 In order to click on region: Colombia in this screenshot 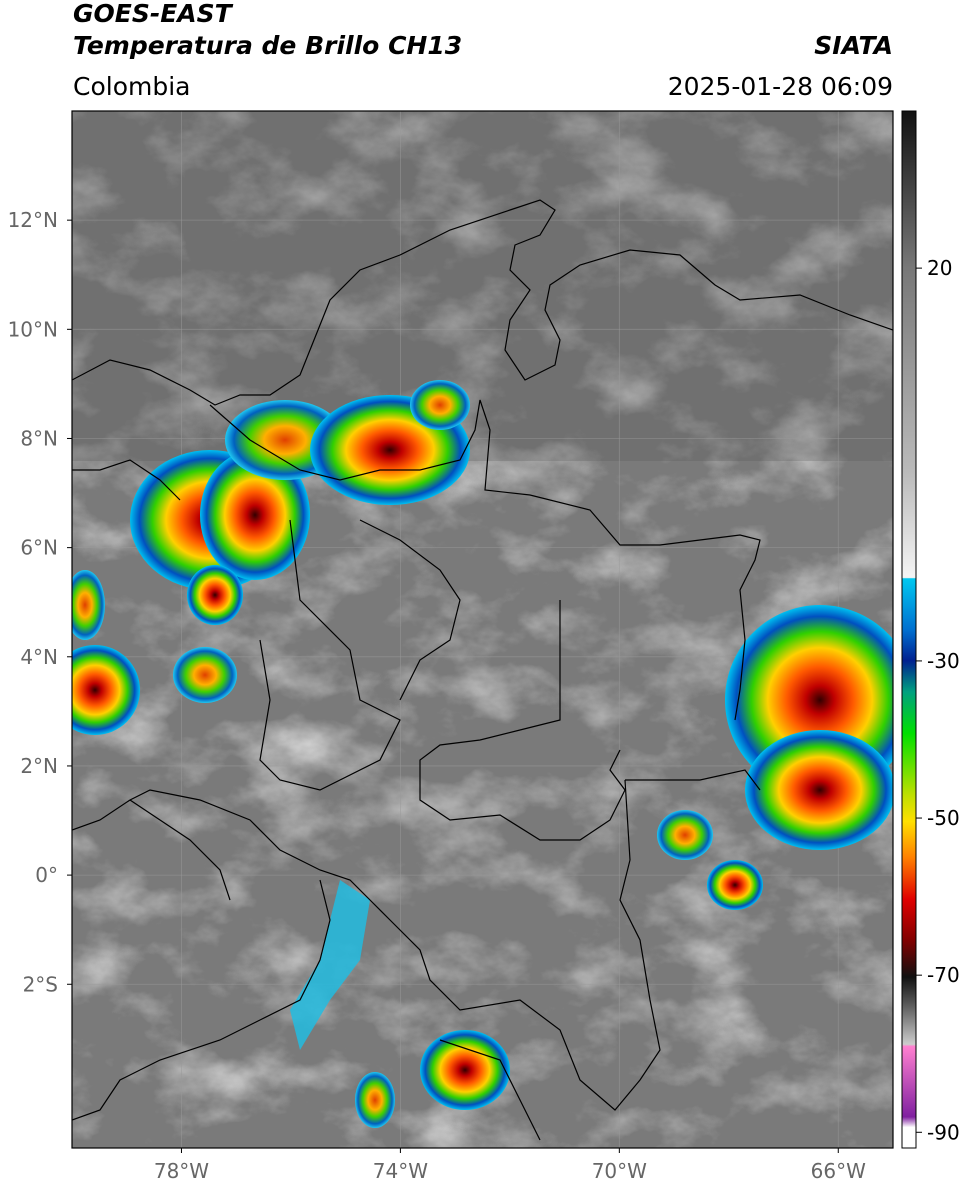, I will do `click(131, 86)`.